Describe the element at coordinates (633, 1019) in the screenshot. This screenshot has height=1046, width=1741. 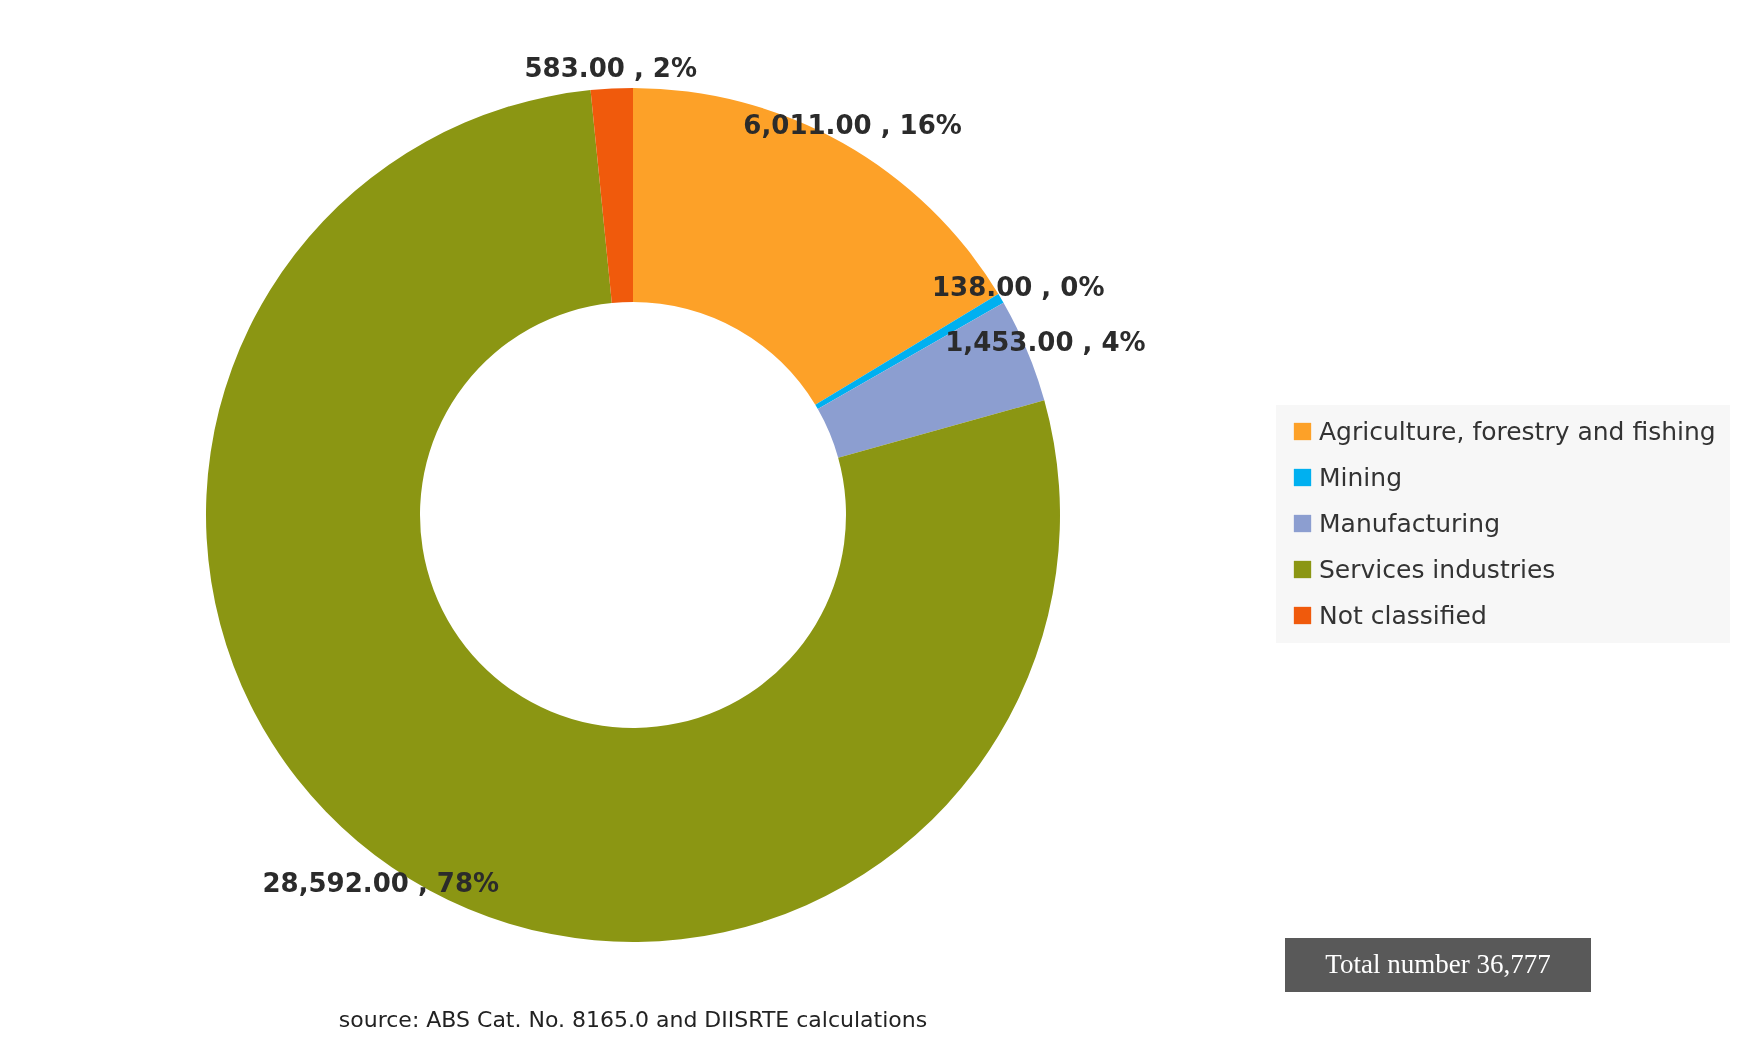
I see `source-note: source: ABS Cat. No. 8165.0 and DIISRTE calculations` at that location.